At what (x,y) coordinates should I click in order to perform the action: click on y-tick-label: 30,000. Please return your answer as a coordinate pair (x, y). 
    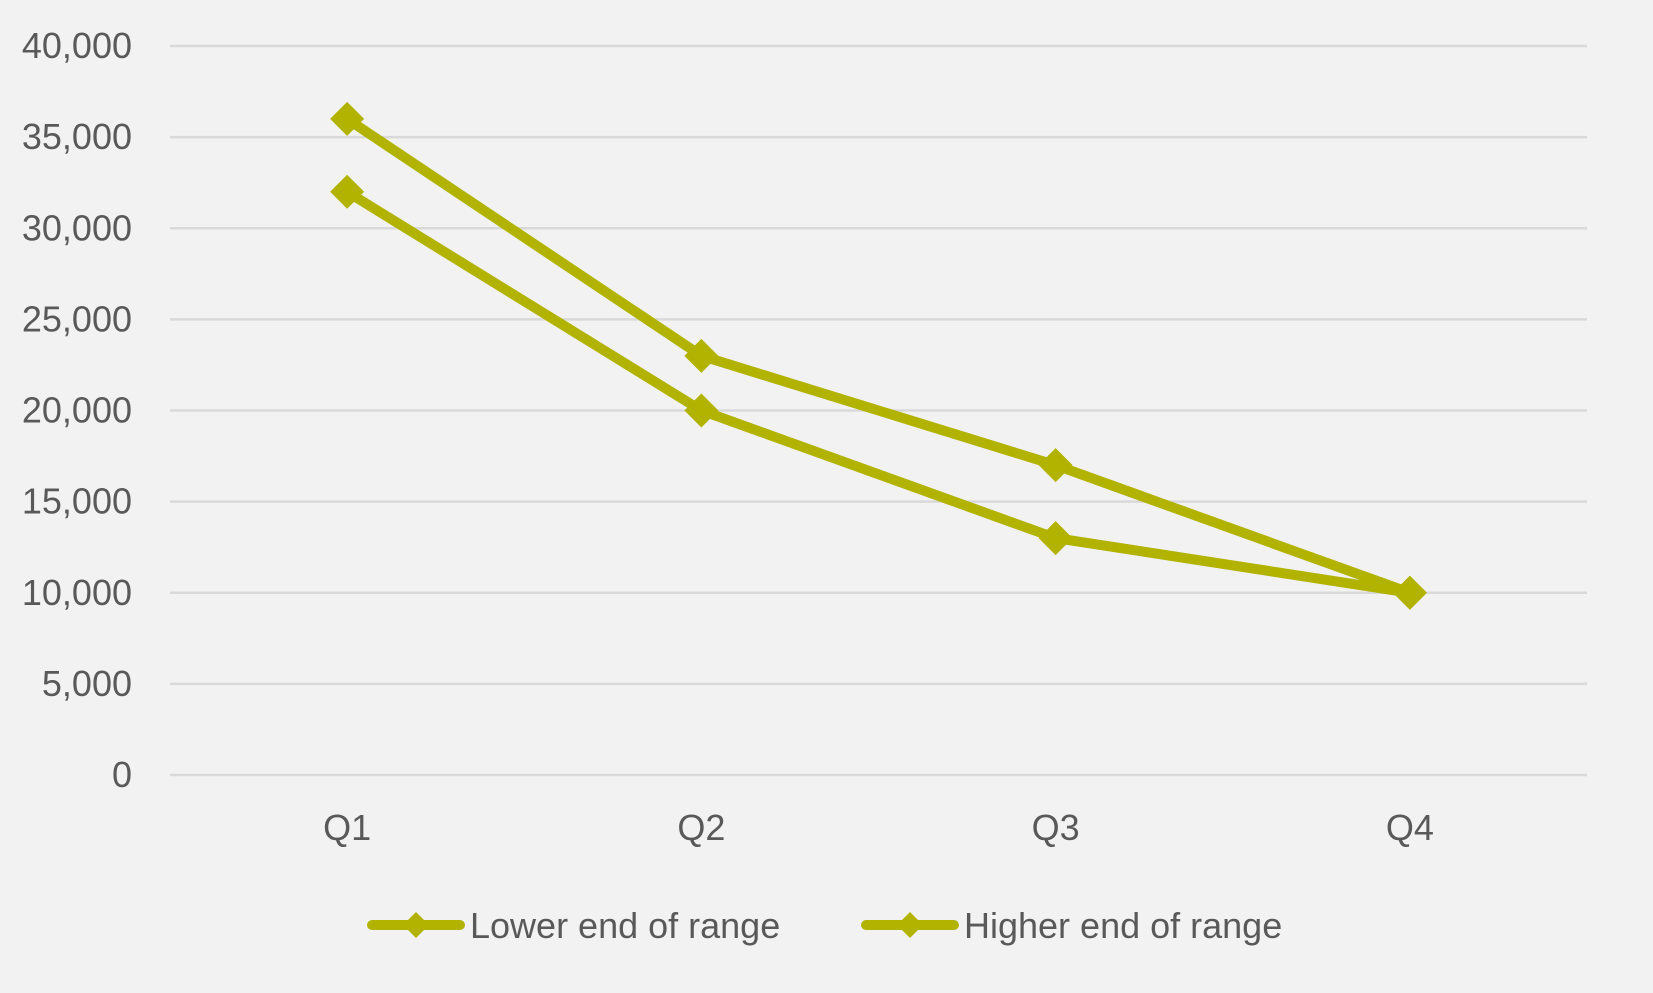
    Looking at the image, I should click on (77, 227).